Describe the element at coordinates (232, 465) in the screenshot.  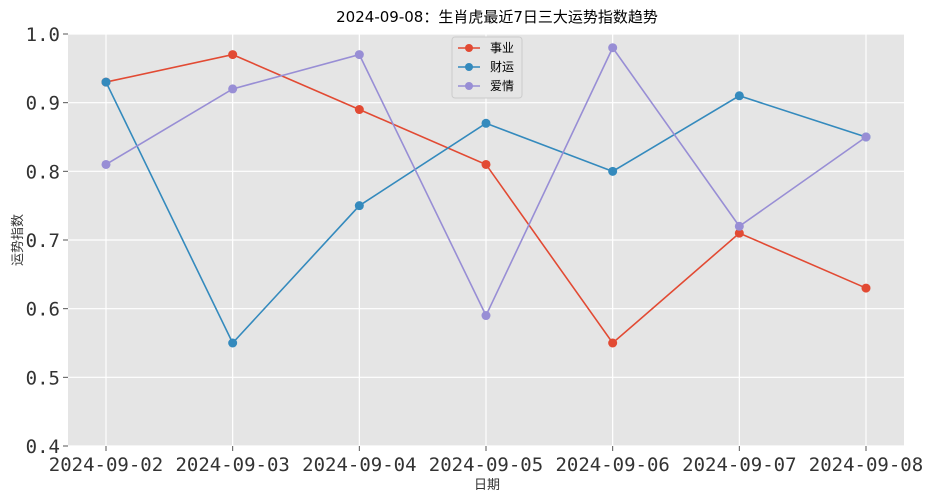
I see `x-tick-label: 2024-09-03` at that location.